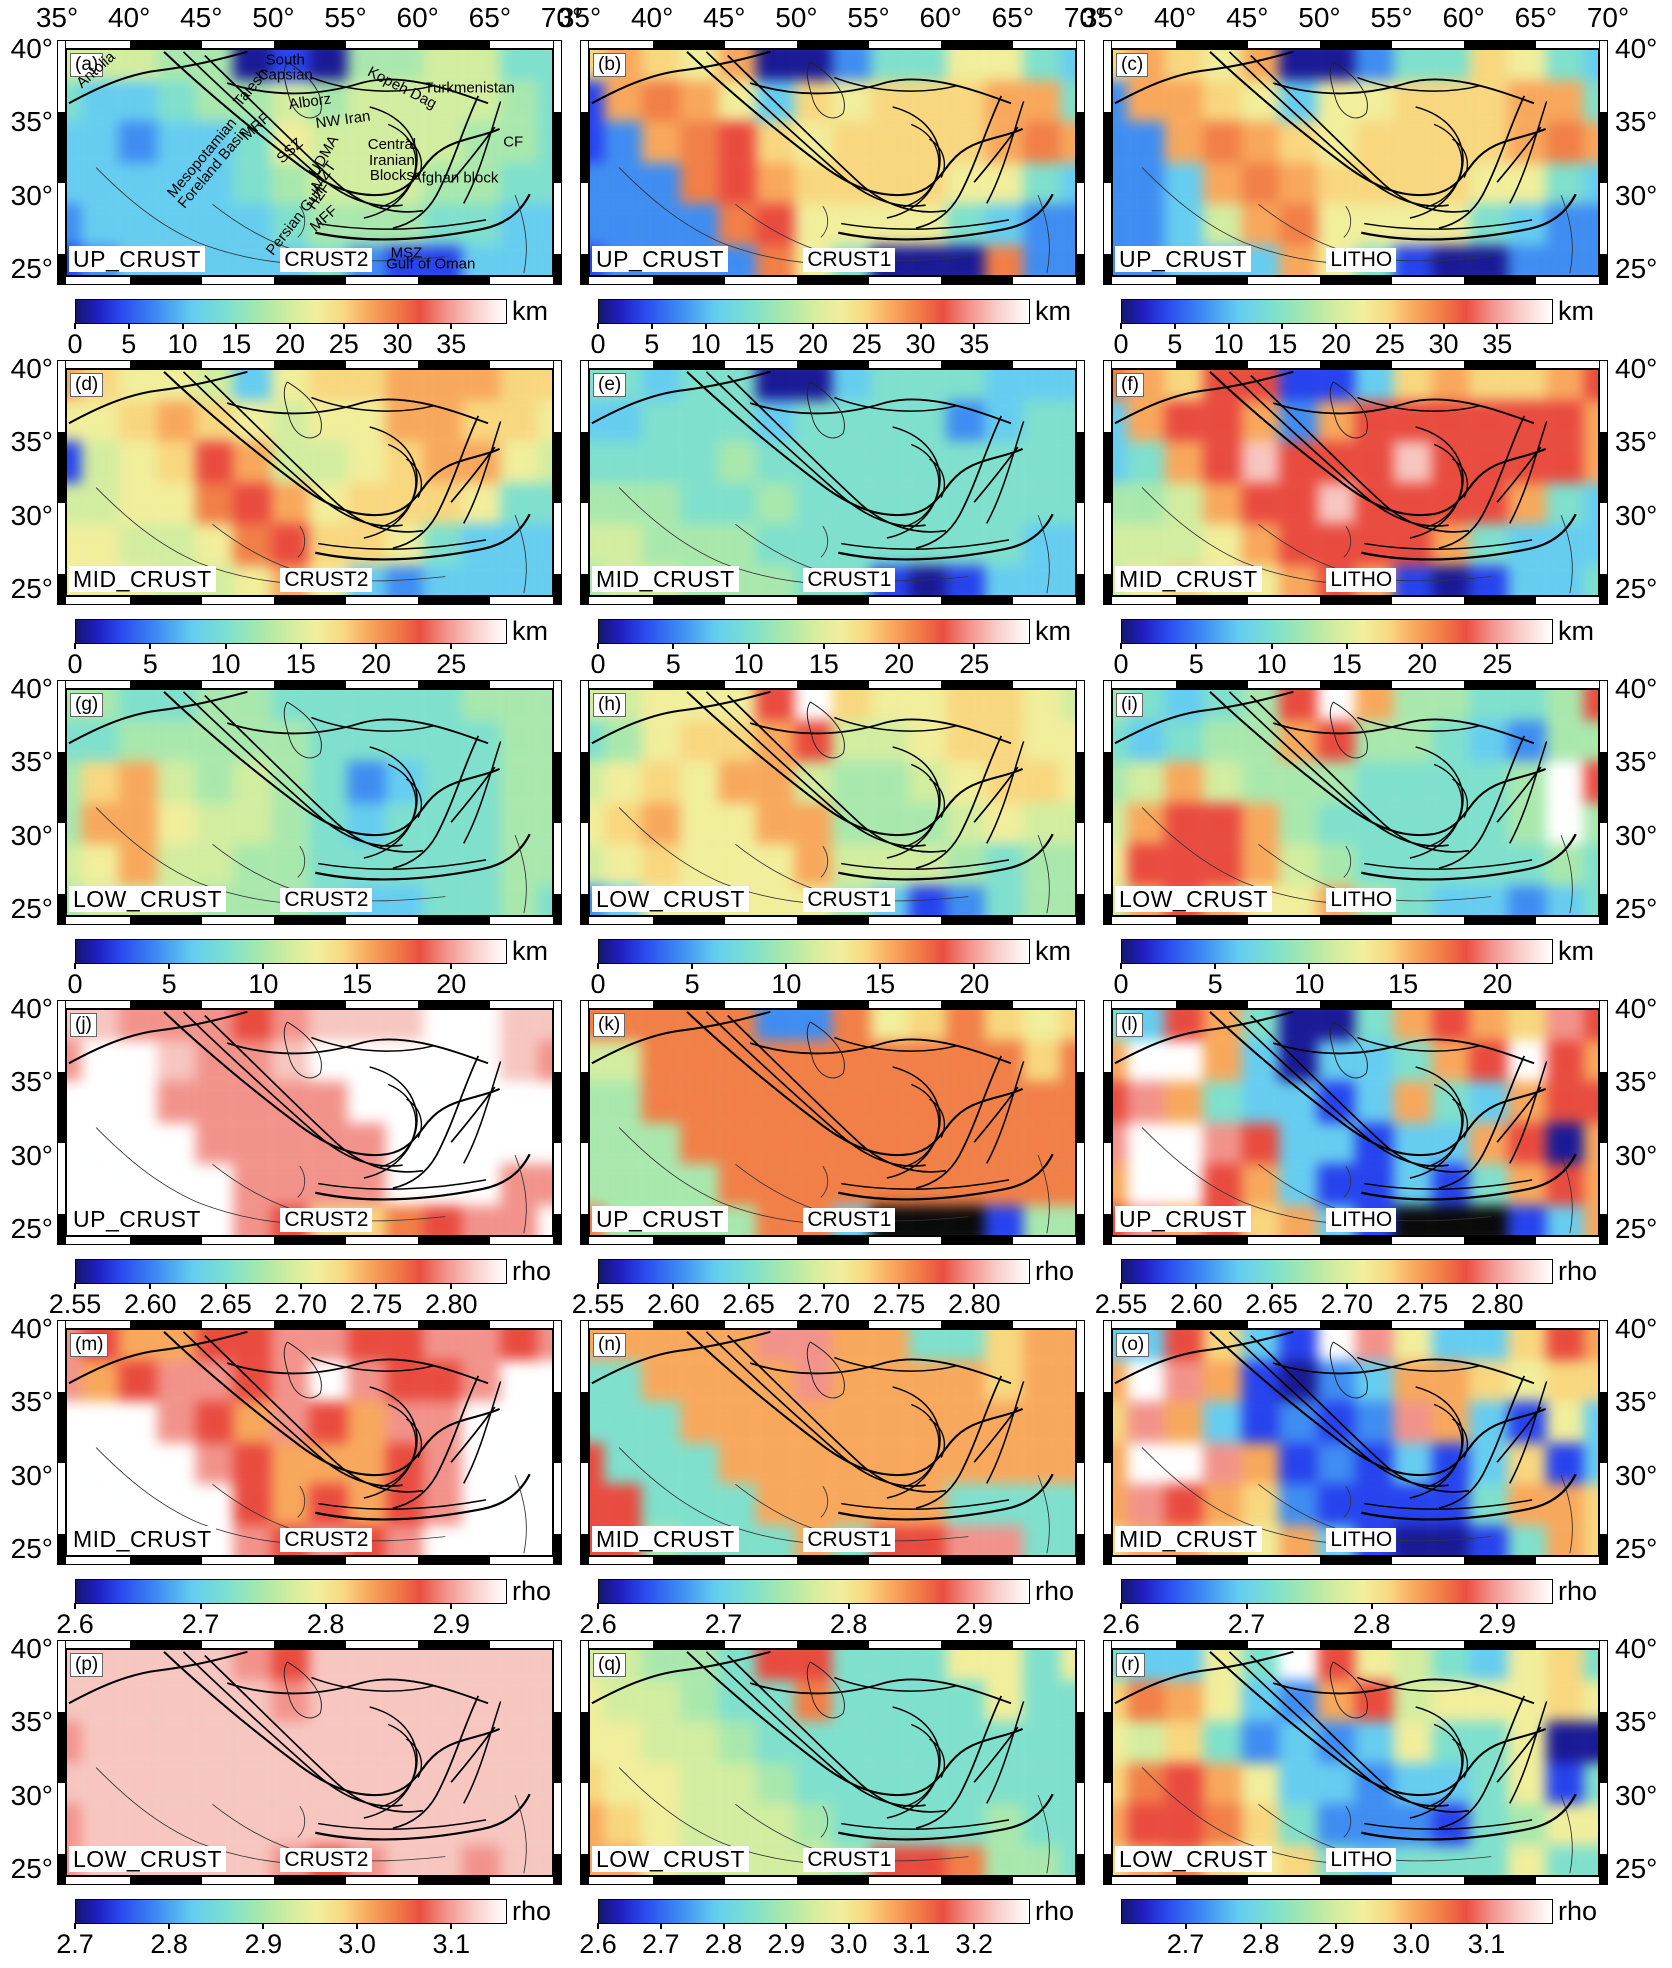 The width and height of the screenshot is (1672, 1968). I want to click on colorbar-tick-label: 5, so click(1196, 664).